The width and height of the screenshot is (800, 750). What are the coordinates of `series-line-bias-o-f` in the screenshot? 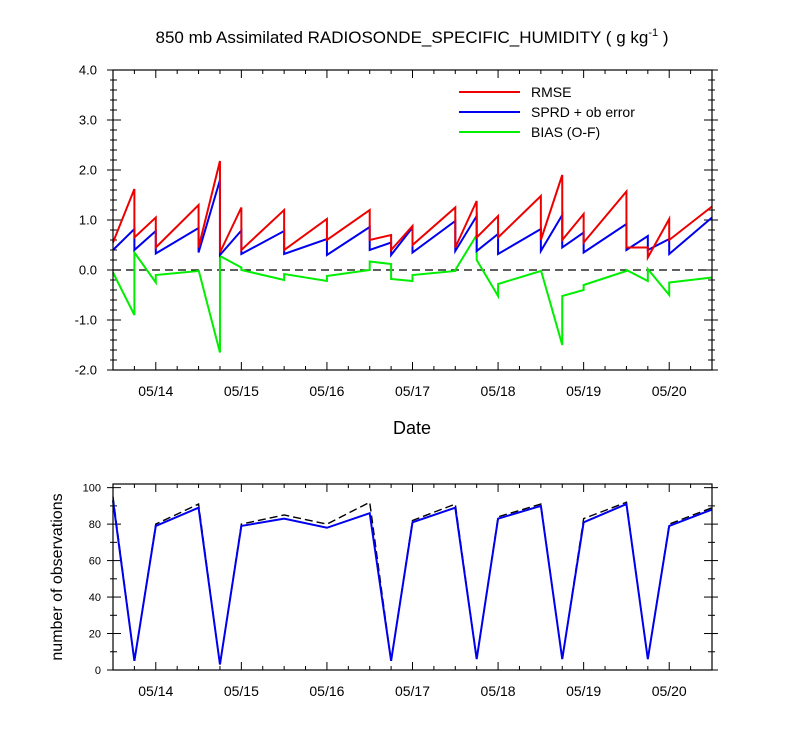 It's located at (412, 292).